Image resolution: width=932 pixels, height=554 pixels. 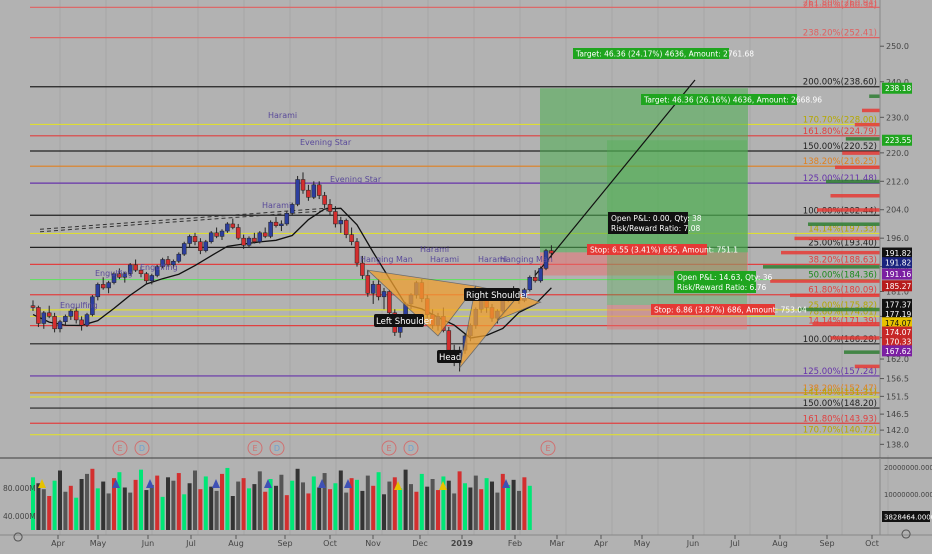 What do you see at coordinates (842, 306) in the screenshot?
I see `fib-level-label: 25.00%(175.82)` at bounding box center [842, 306].